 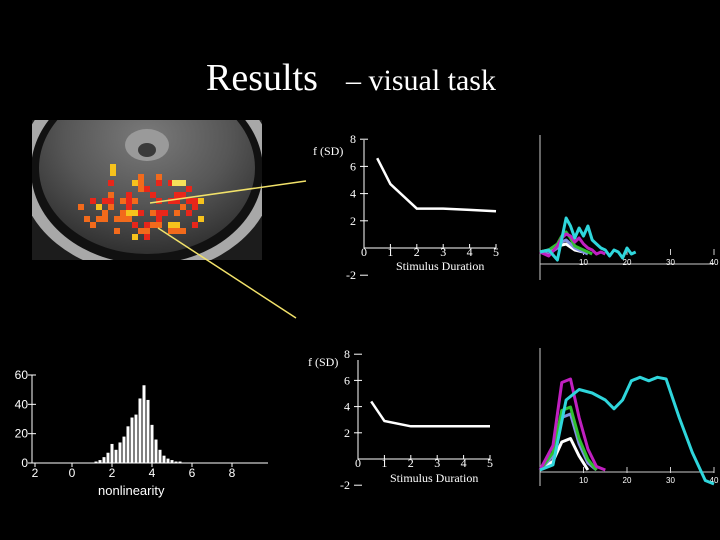 What do you see at coordinates (353, 221) in the screenshot?
I see `y-tick-label: 2` at bounding box center [353, 221].